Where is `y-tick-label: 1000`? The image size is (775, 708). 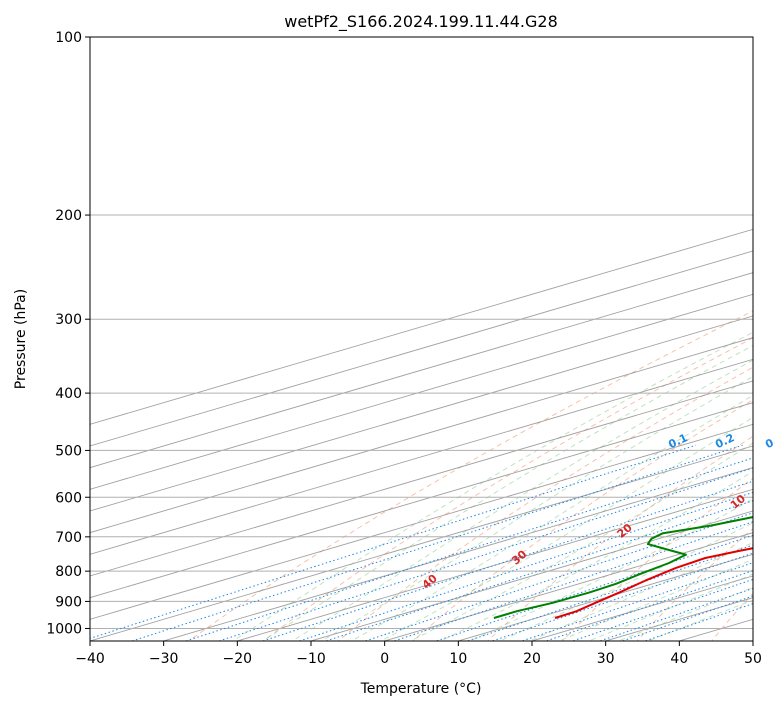
y-tick-label: 1000 is located at coordinates (64, 629).